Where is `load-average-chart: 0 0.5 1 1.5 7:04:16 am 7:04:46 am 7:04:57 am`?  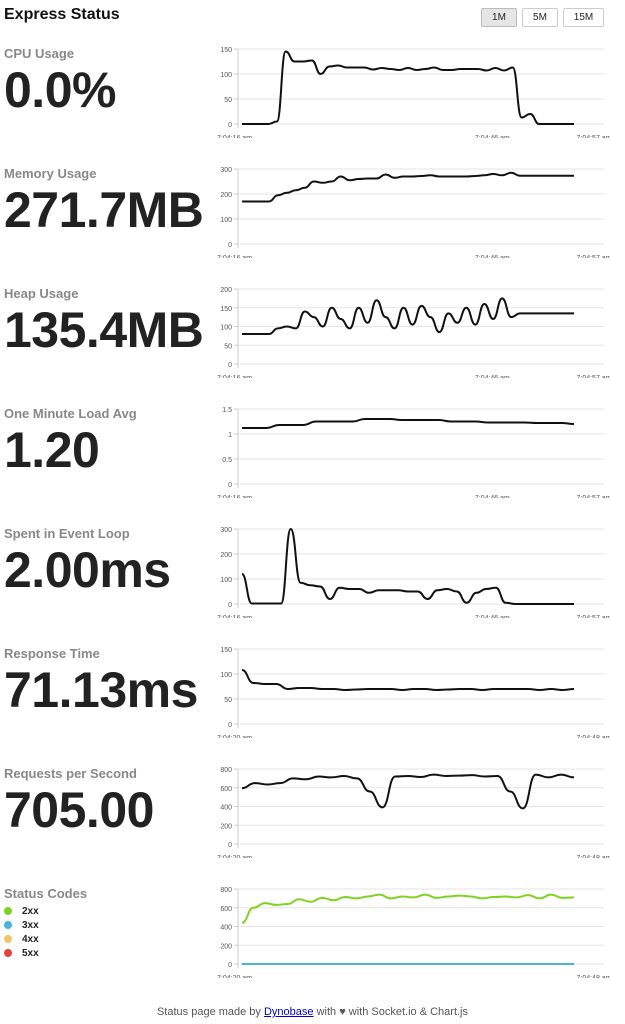
load-average-chart: 0 0.5 1 1.5 7:04:16 am 7:04:46 am 7:04:57 am is located at coordinates (413, 452).